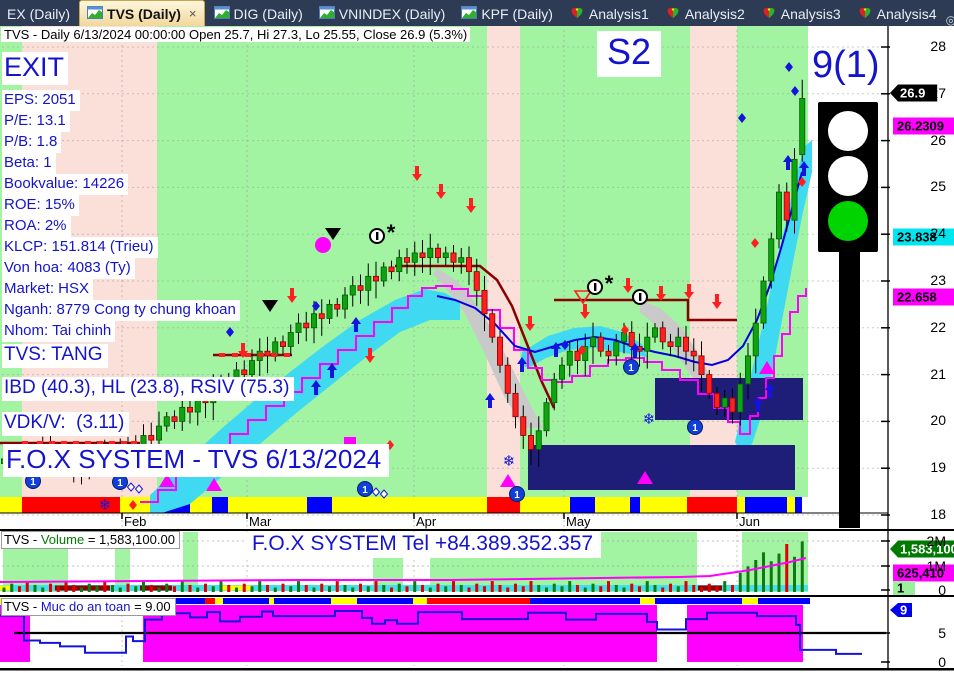 This screenshot has height=673, width=954. I want to click on trailing-stop-line, so click(645, 310).